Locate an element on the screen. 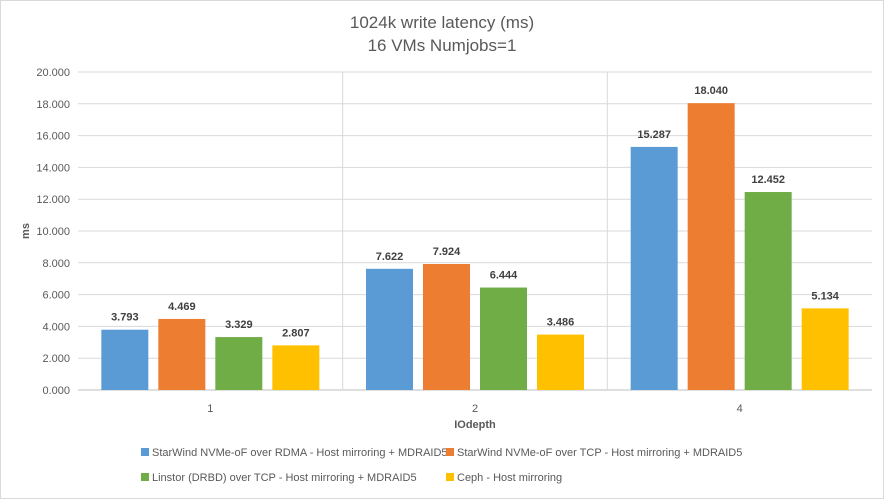  x-tick-label: 1 is located at coordinates (210, 409).